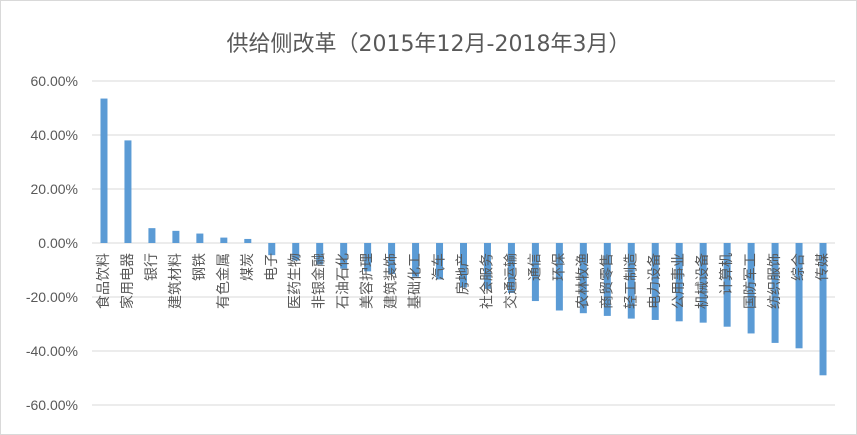 The image size is (857, 435). What do you see at coordinates (152, 267) in the screenshot?
I see `category-label: 银行` at bounding box center [152, 267].